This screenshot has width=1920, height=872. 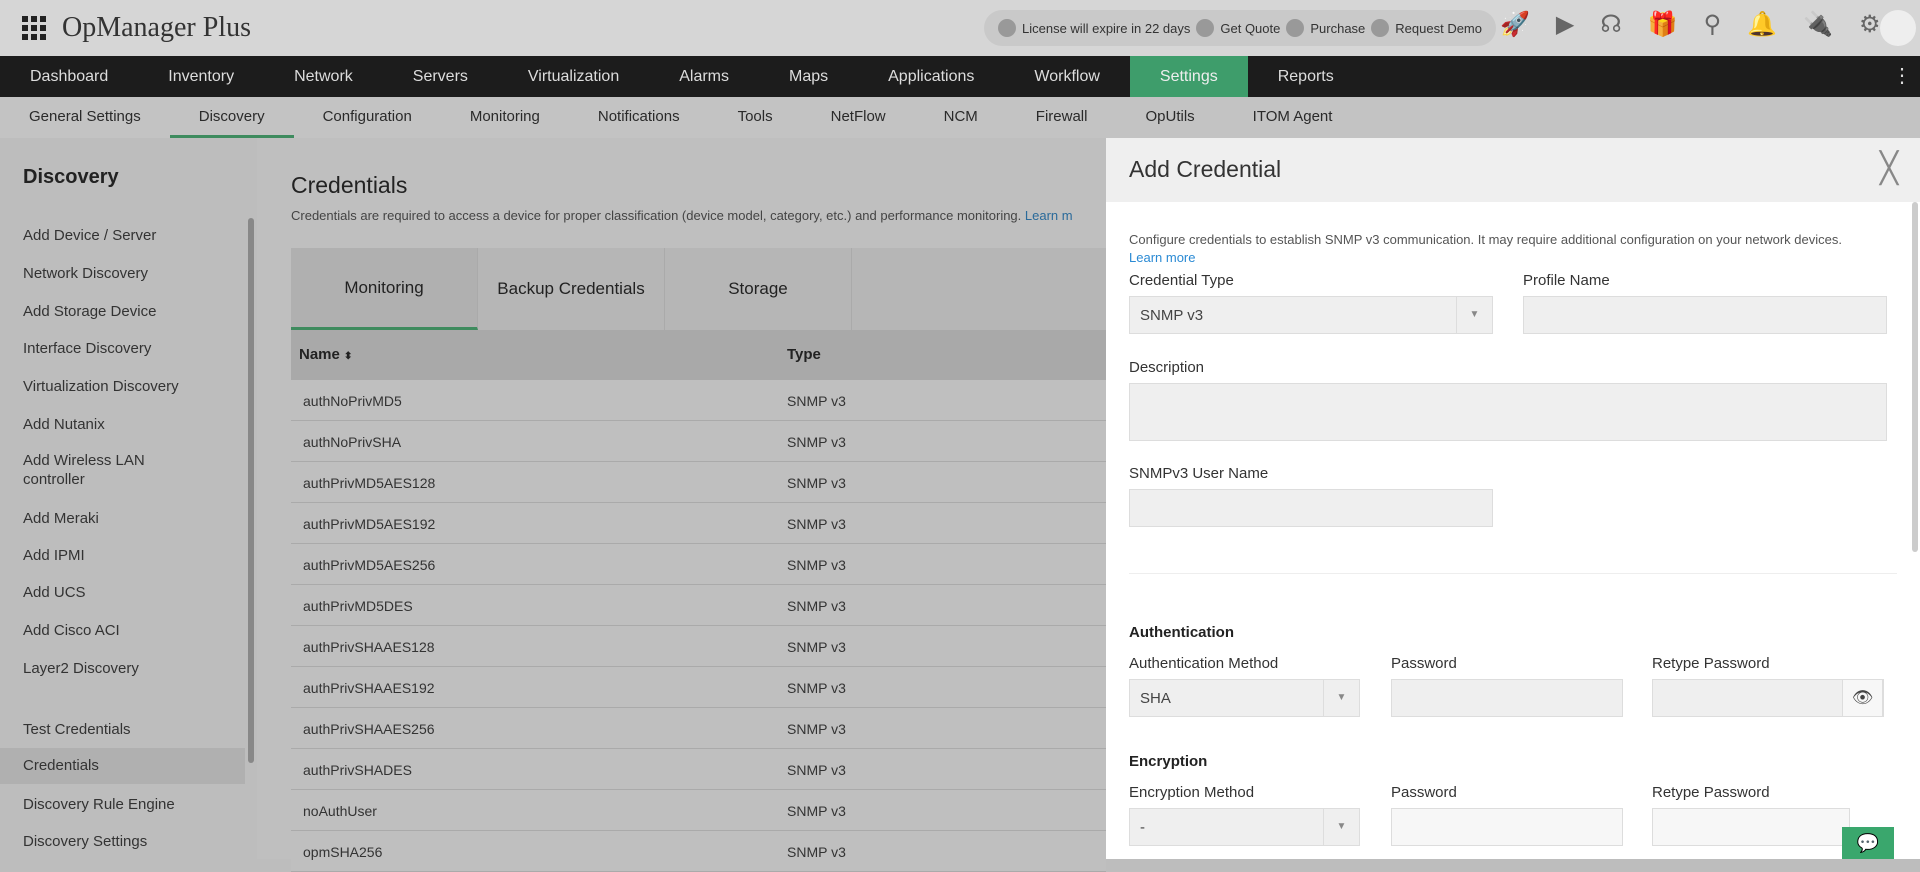 What do you see at coordinates (698, 769) in the screenshot?
I see `table-row: authPrivSHADES SNMP v3` at bounding box center [698, 769].